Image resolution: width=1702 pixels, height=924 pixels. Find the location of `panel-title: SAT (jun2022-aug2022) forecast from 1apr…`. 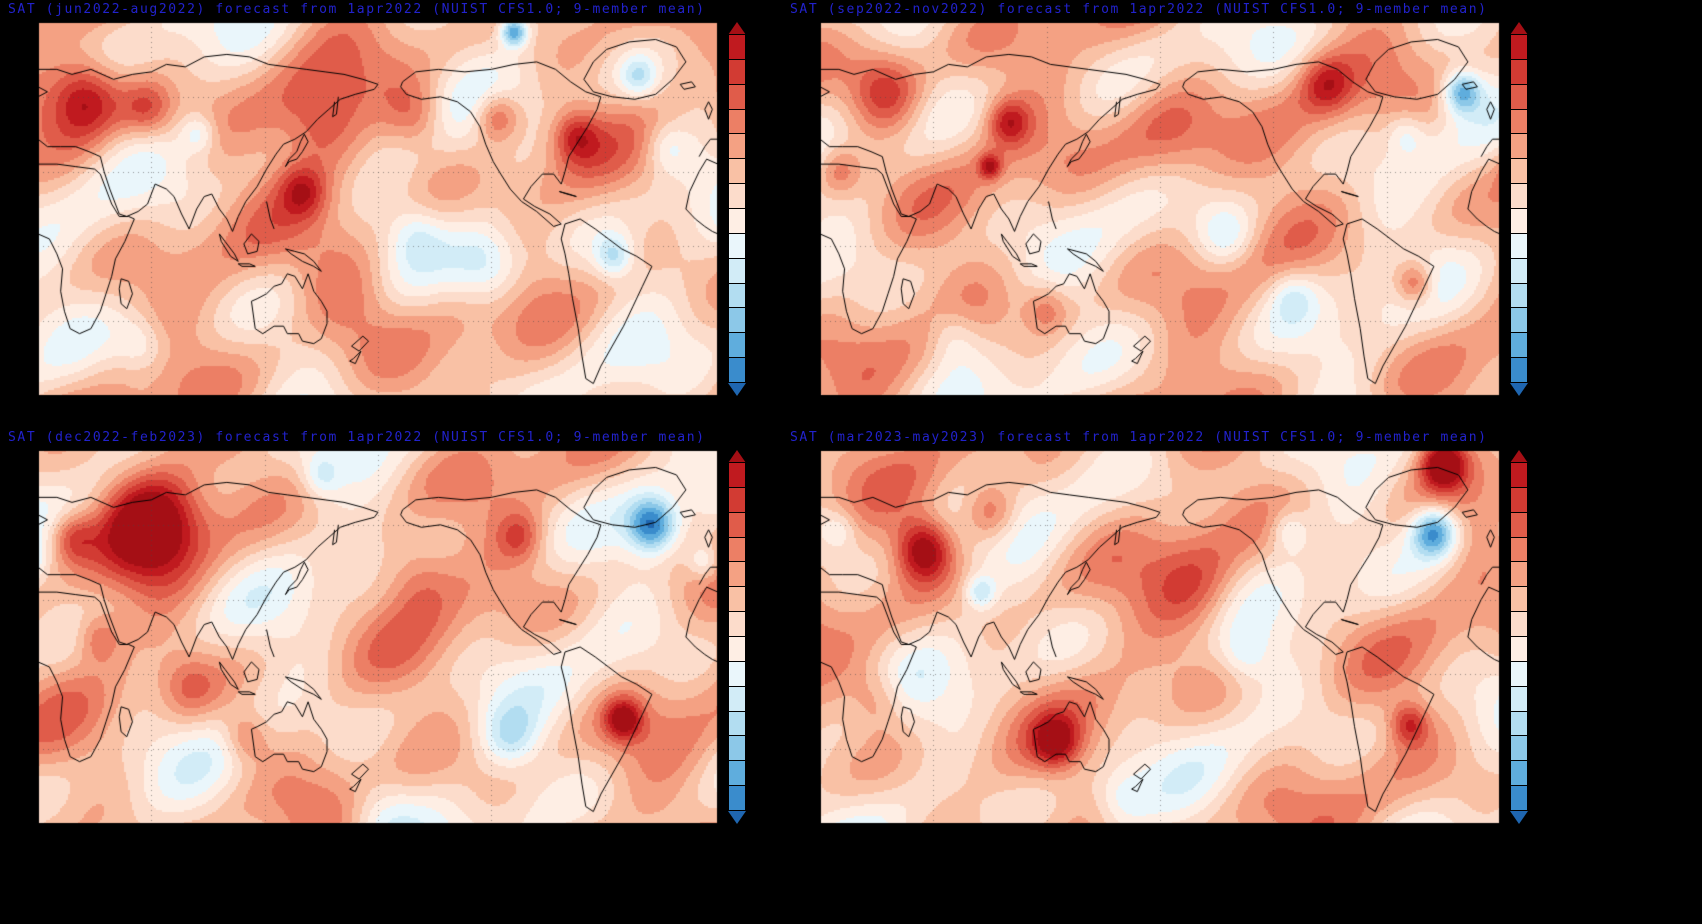

panel-title: SAT (jun2022-aug2022) forecast from 1apr… is located at coordinates (357, 9).